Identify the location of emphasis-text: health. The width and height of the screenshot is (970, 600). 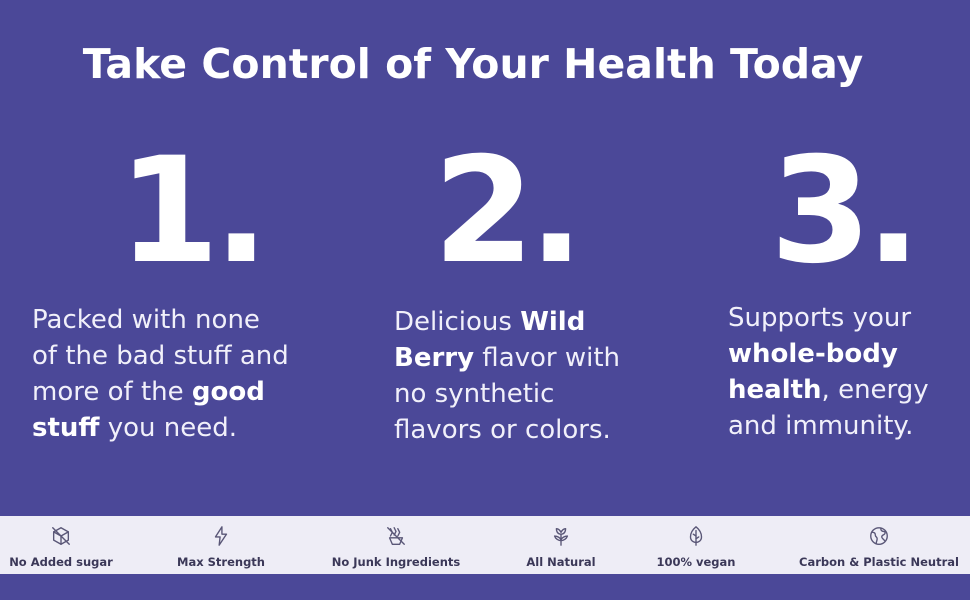
(775, 390).